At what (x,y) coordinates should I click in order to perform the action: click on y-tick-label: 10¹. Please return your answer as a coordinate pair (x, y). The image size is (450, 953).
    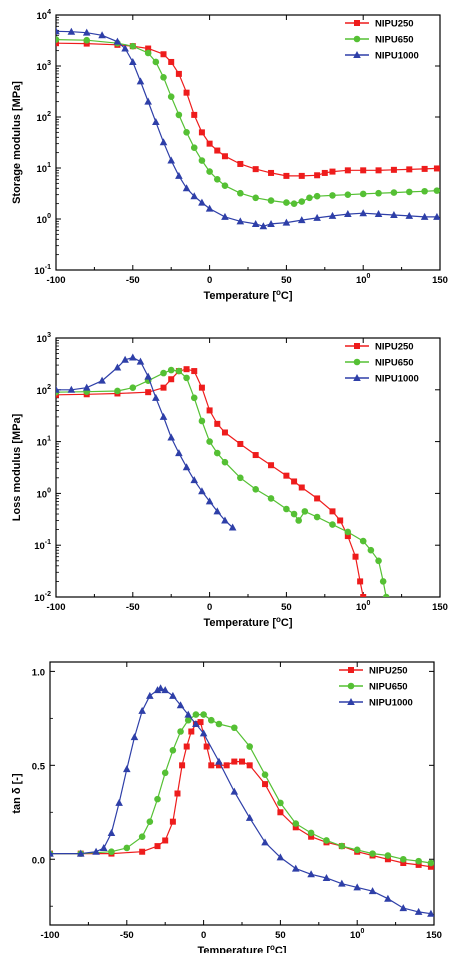
    Looking at the image, I should click on (44, 442).